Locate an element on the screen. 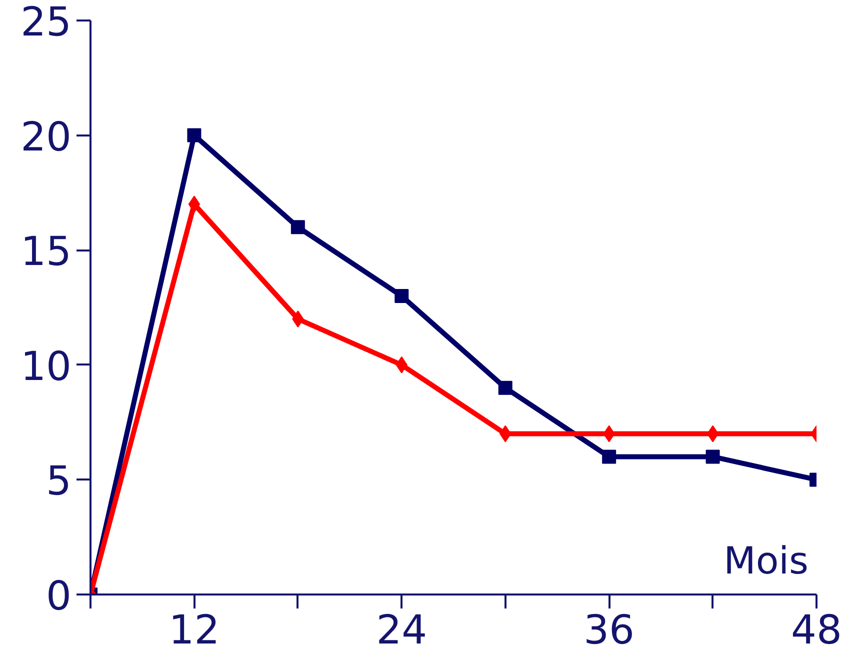  y-tick-label: 5 is located at coordinates (59, 481).